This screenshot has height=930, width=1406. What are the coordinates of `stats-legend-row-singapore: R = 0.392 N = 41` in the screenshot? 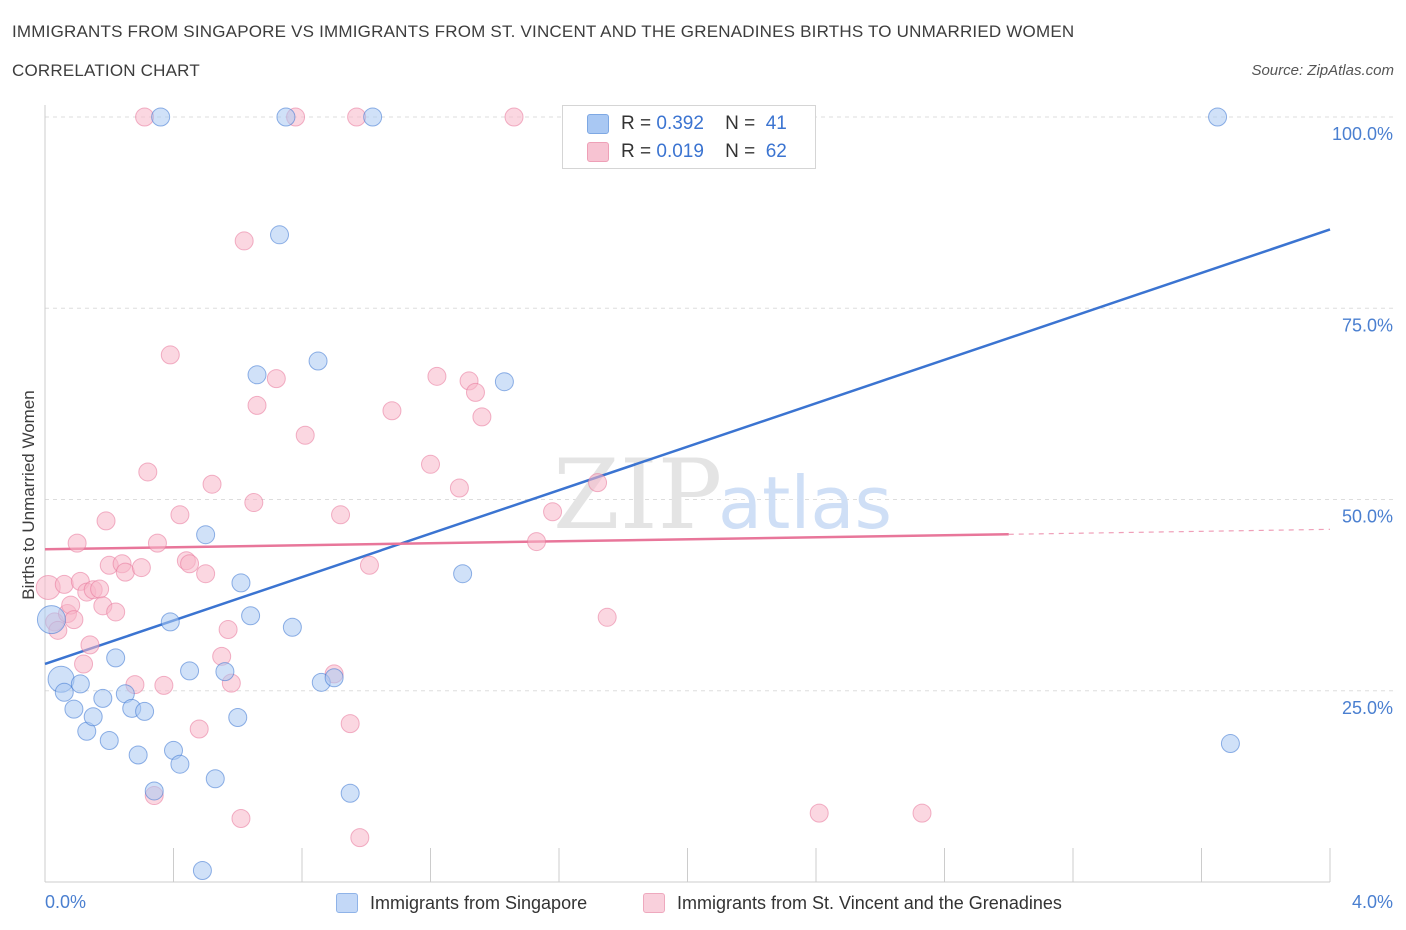 It's located at (687, 124).